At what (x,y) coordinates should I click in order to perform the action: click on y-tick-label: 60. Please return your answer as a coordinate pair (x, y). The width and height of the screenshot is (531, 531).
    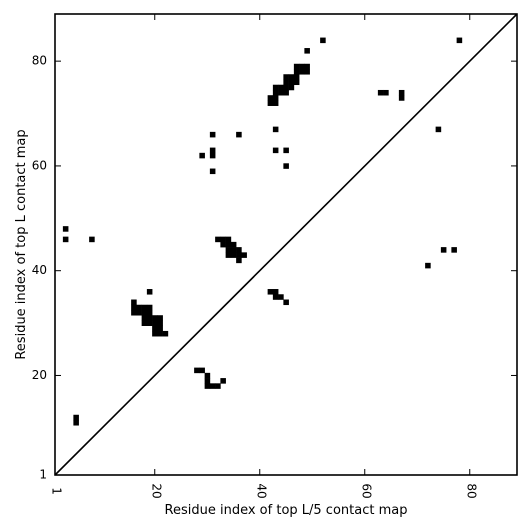
    Looking at the image, I should click on (39, 165).